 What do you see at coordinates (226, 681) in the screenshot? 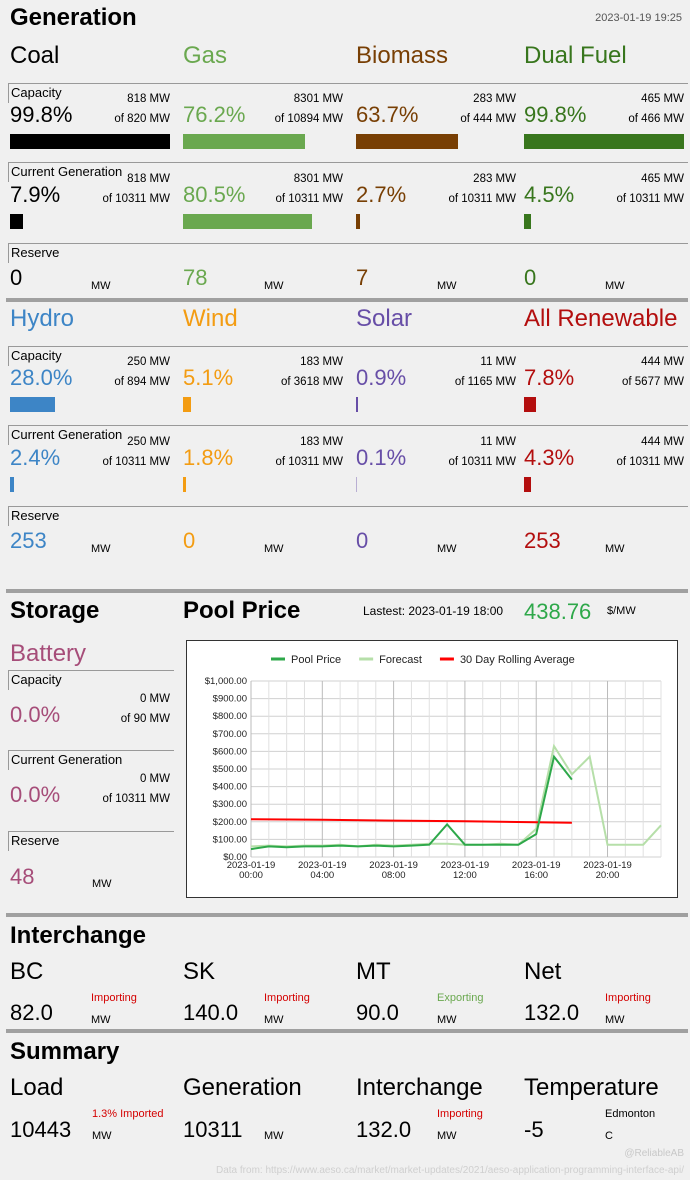
I see `y-tick-label: $1,000.00` at bounding box center [226, 681].